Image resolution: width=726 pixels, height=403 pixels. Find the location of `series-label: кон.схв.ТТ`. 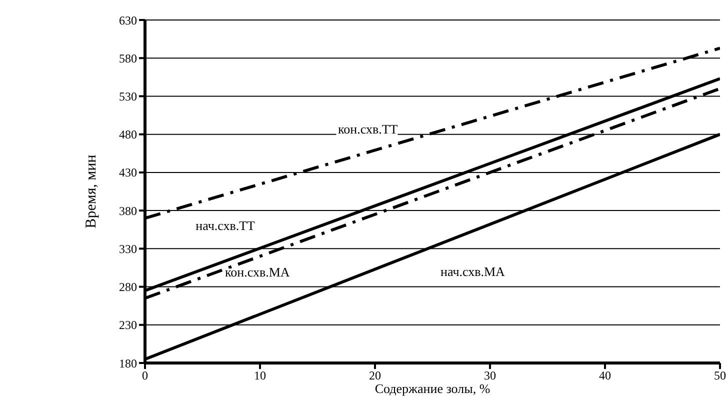

series-label: кон.схв.ТТ is located at coordinates (368, 129).